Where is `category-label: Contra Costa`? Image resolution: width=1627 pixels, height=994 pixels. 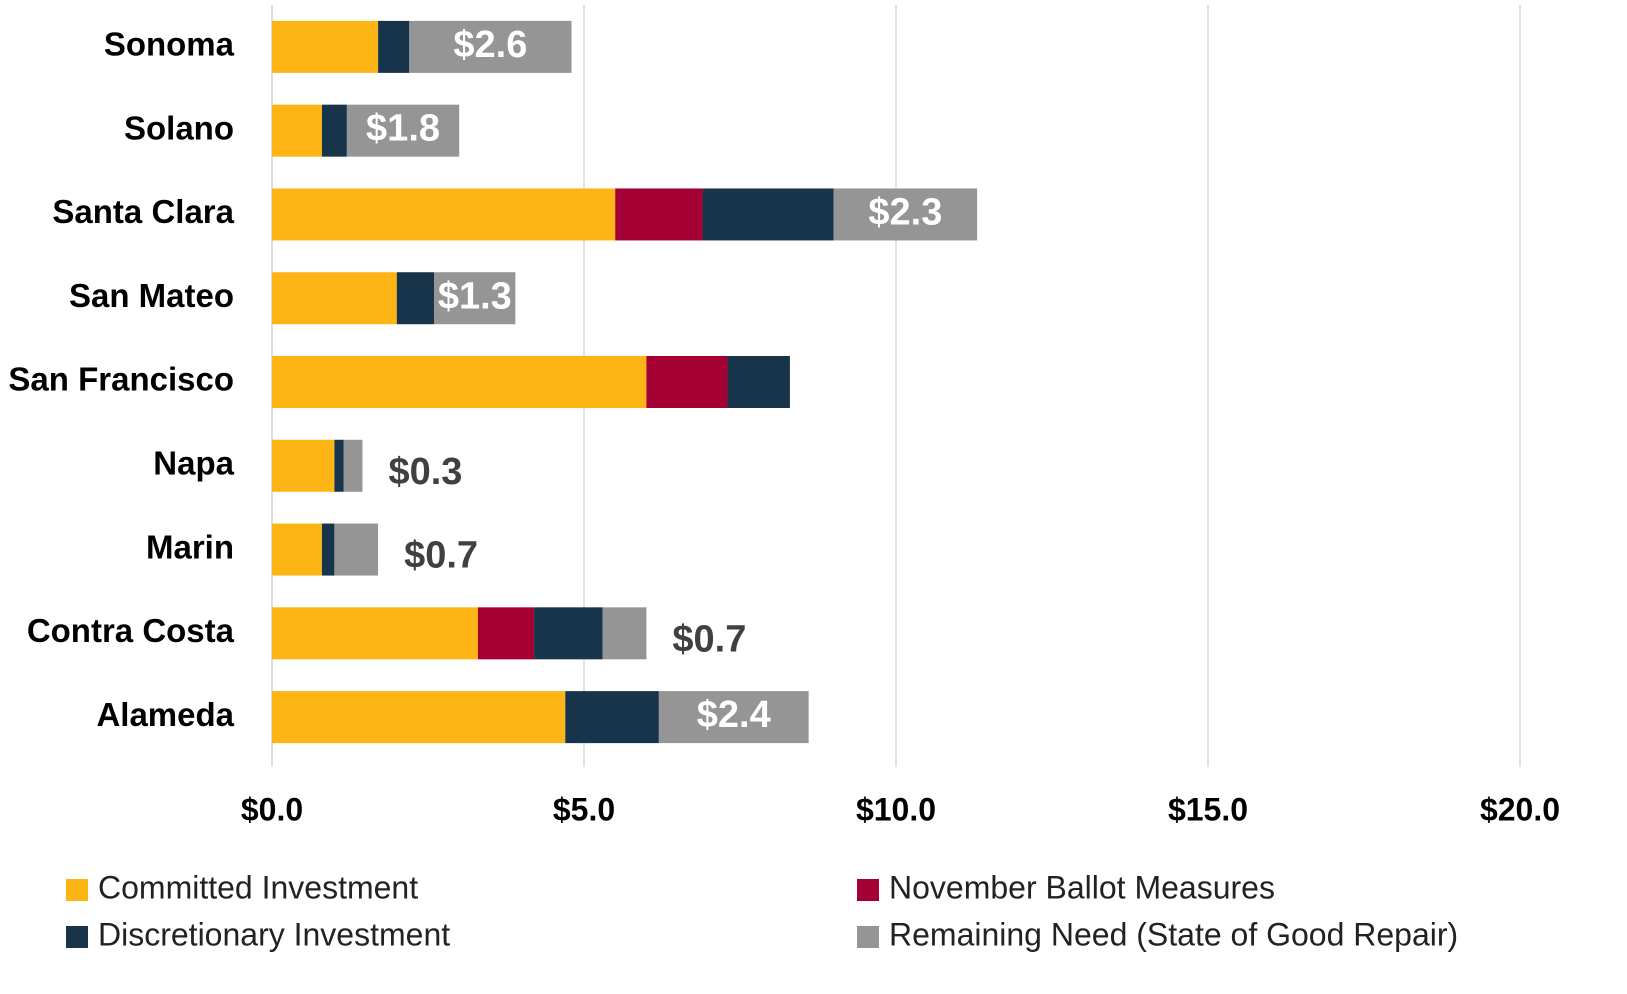
category-label: Contra Costa is located at coordinates (131, 630).